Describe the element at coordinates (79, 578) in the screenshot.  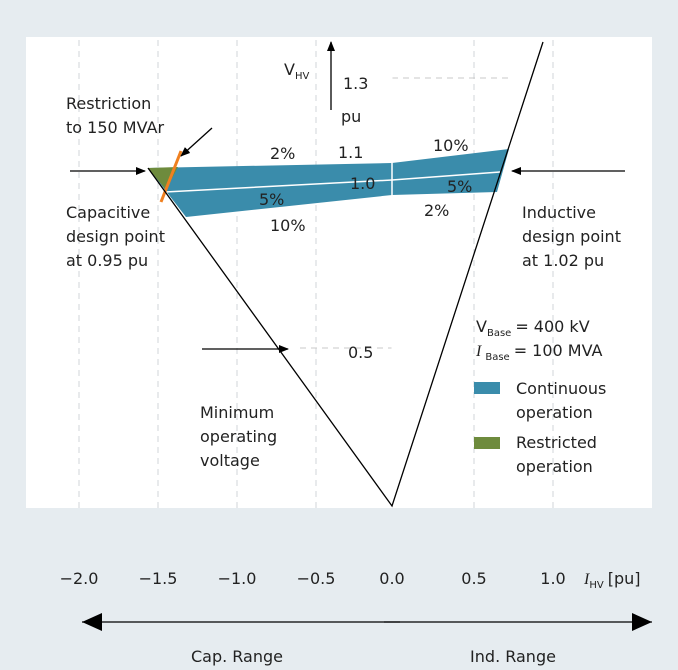
I see `x-tick: −2.0` at that location.